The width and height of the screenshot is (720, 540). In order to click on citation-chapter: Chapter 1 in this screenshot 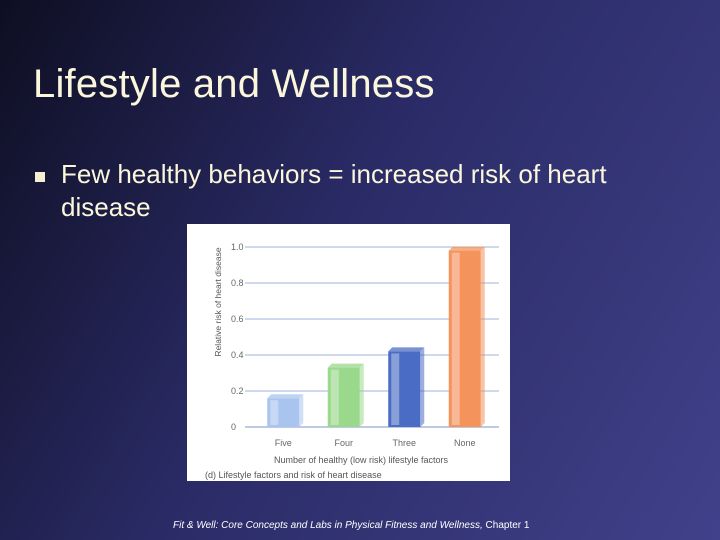, I will do `click(506, 525)`.